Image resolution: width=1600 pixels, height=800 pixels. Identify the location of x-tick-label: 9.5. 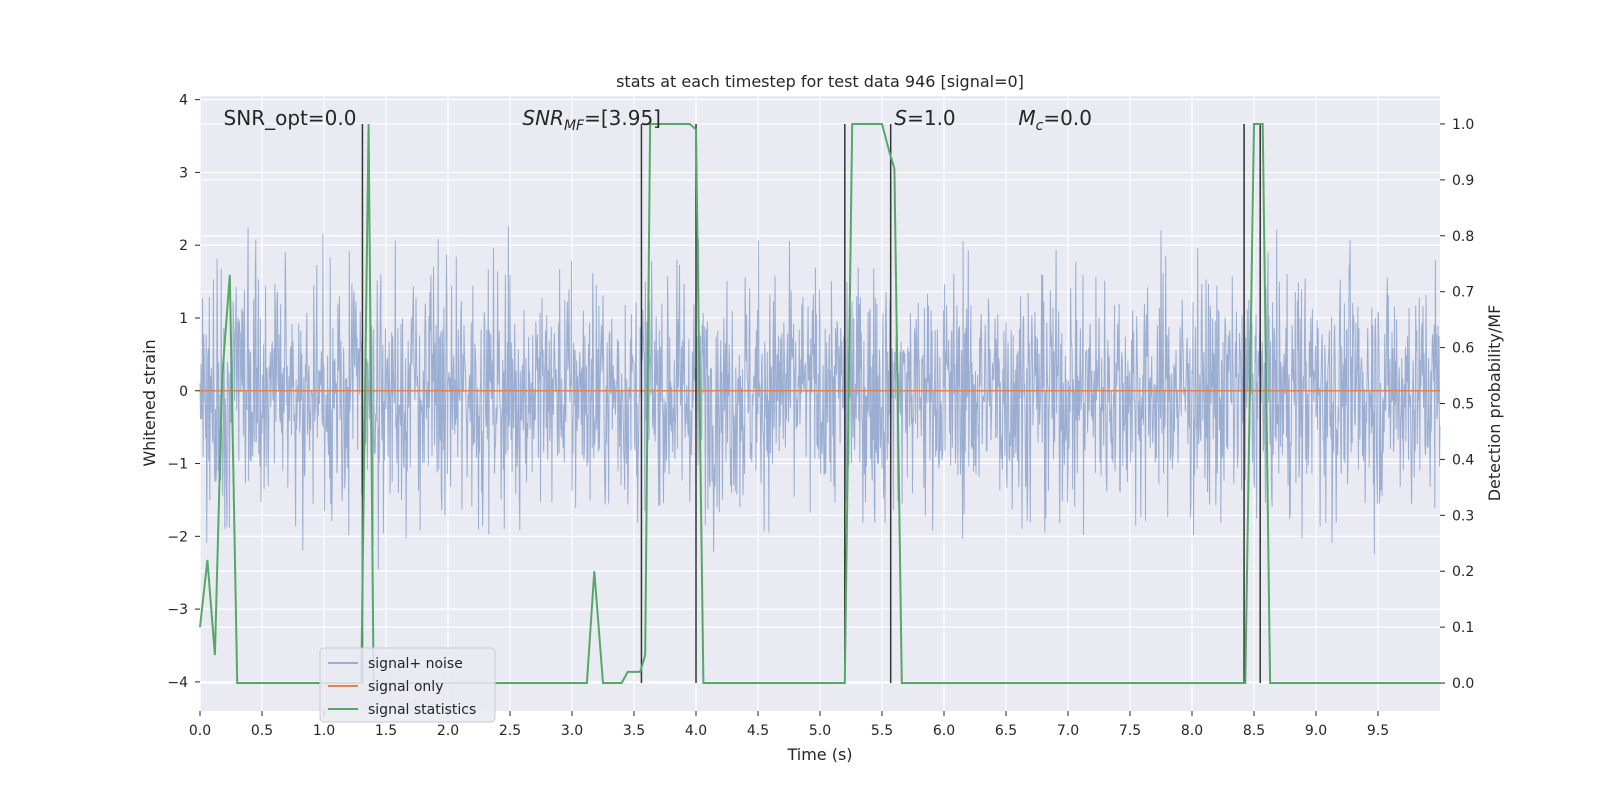
(1378, 731).